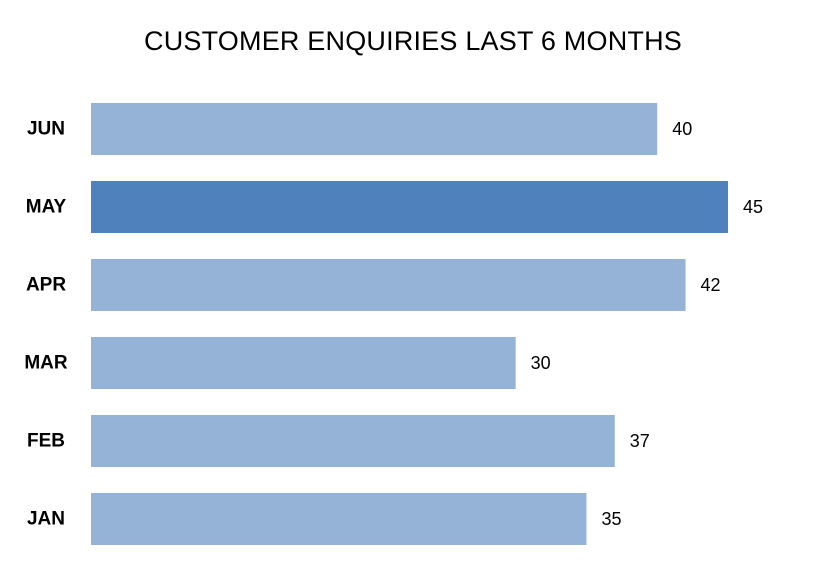  What do you see at coordinates (611, 519) in the screenshot?
I see `data-label-jan: 35` at bounding box center [611, 519].